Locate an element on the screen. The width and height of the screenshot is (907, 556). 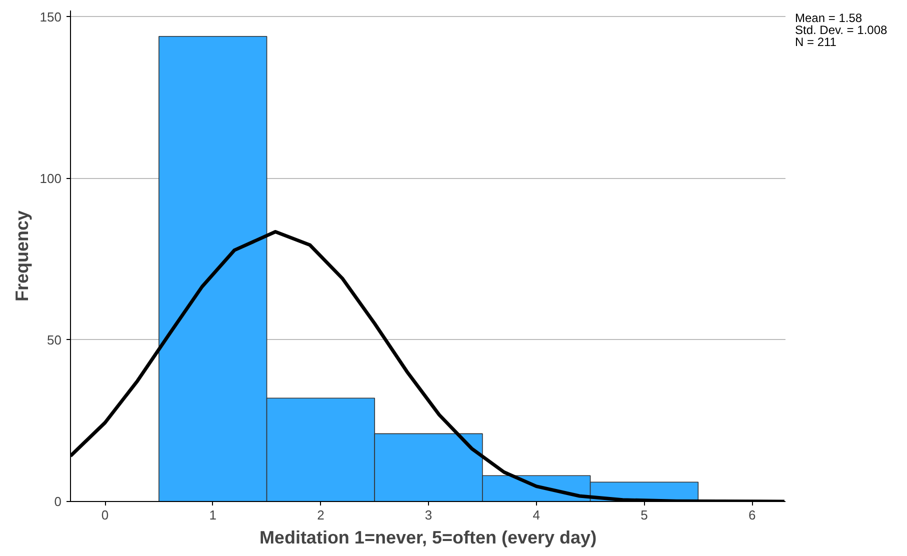
y-tick-label: 150 is located at coordinates (51, 16).